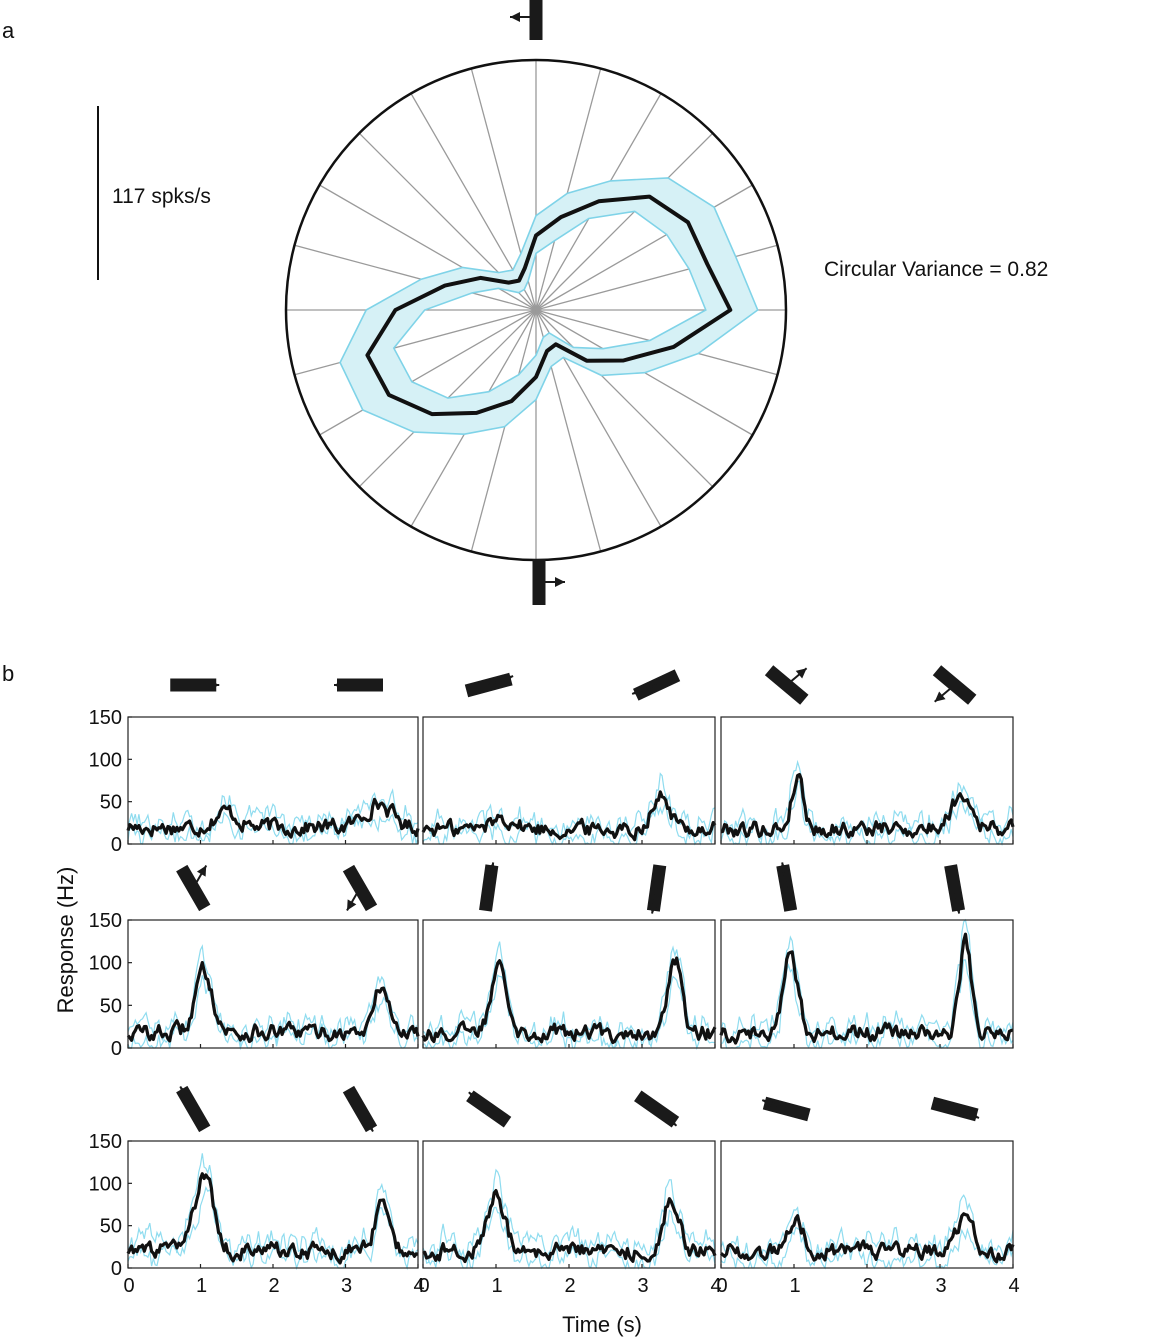 This screenshot has height=1341, width=1150. I want to click on polar-mean-line, so click(549, 305).